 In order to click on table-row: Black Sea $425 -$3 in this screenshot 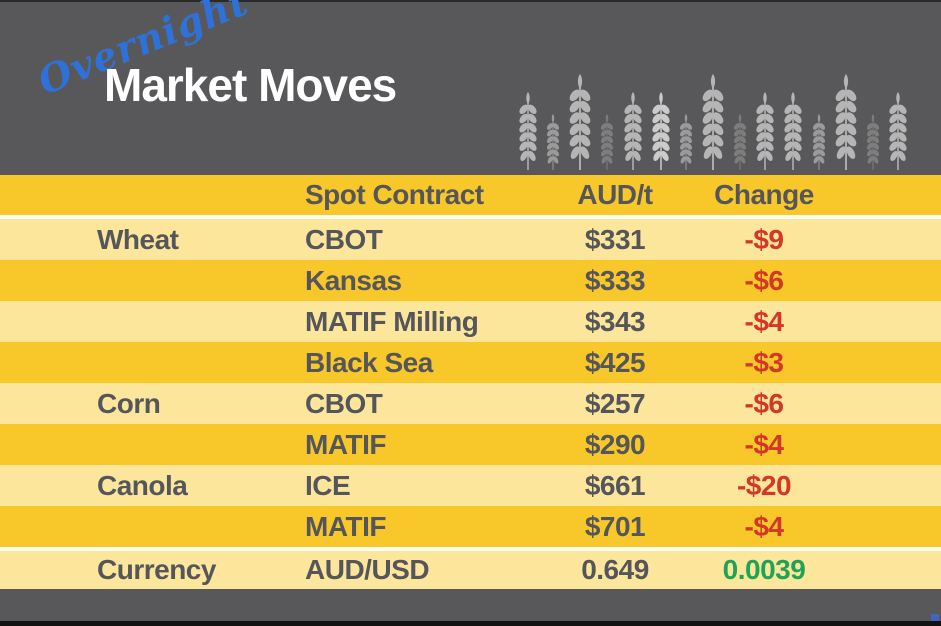, I will do `click(470, 362)`.